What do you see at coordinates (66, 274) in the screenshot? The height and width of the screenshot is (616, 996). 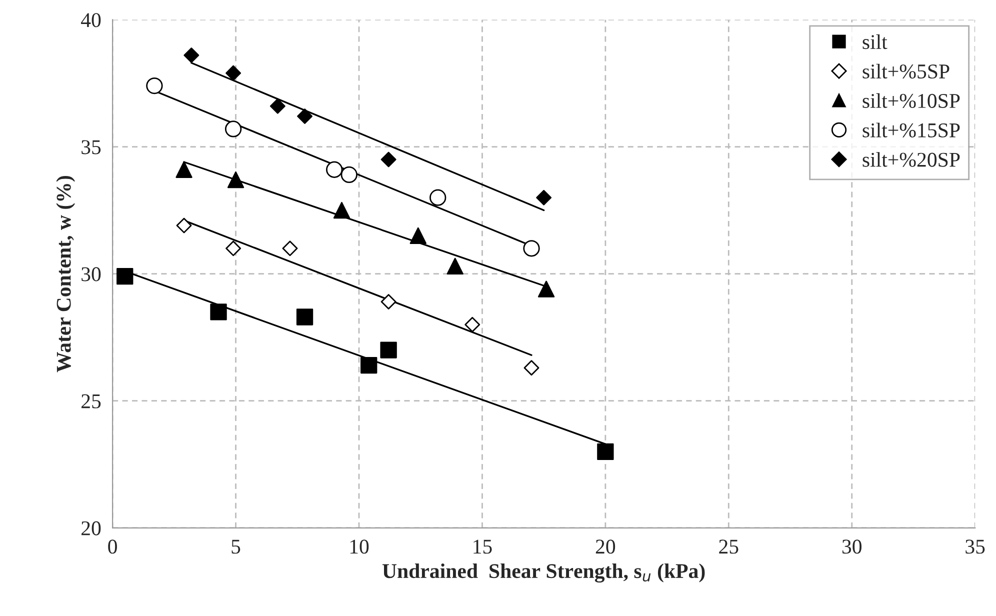 I see `y-axis-title: Water Content, w (%)` at bounding box center [66, 274].